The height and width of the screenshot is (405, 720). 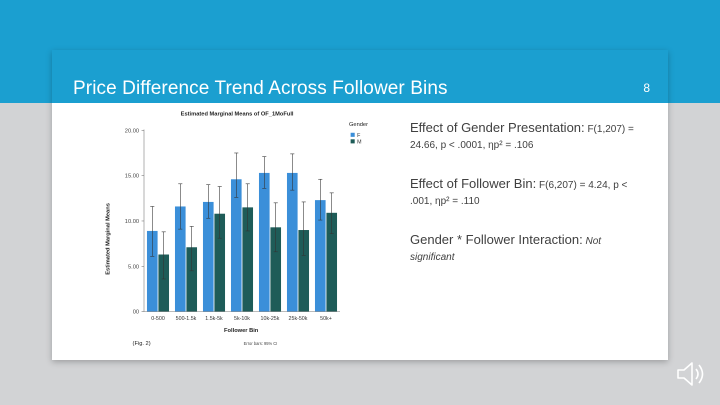 What do you see at coordinates (132, 131) in the screenshot?
I see `y-tick-label: 20.00` at bounding box center [132, 131].